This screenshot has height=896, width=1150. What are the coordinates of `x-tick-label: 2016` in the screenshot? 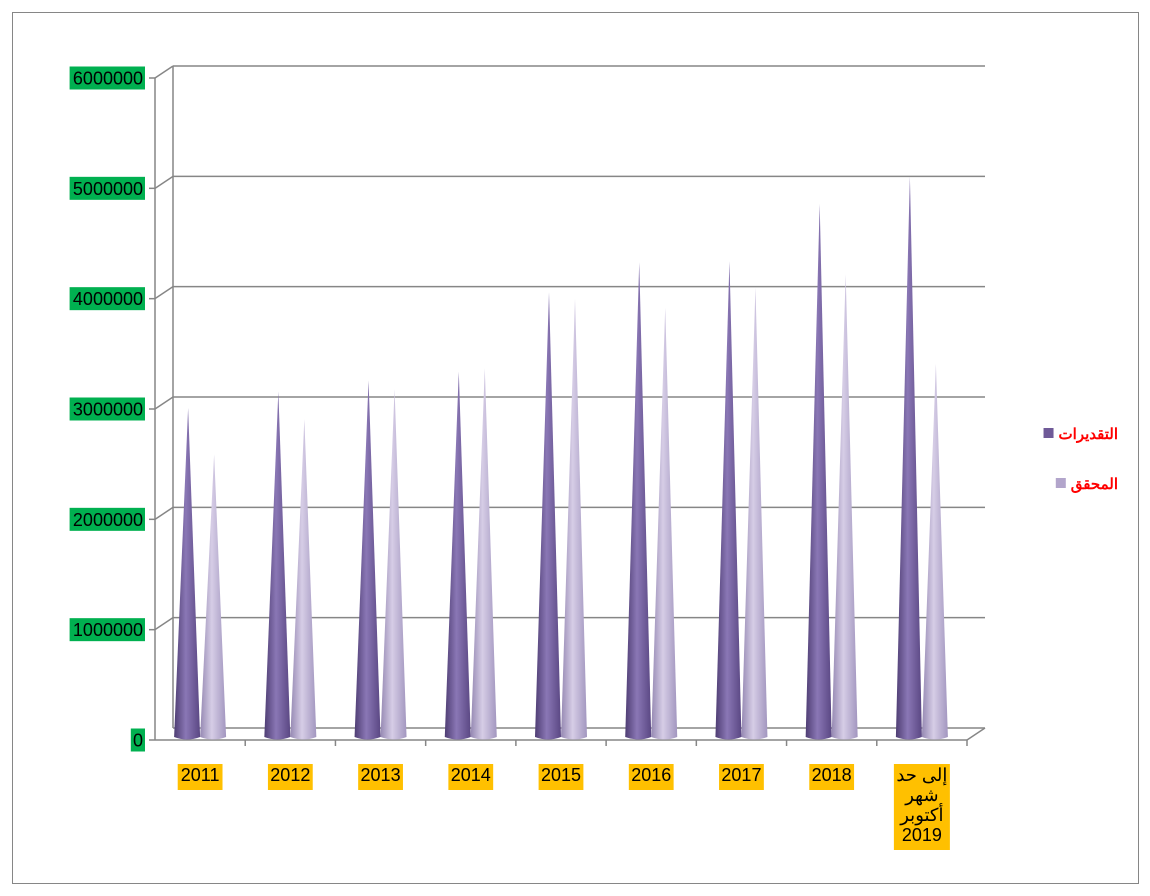 It's located at (651, 775).